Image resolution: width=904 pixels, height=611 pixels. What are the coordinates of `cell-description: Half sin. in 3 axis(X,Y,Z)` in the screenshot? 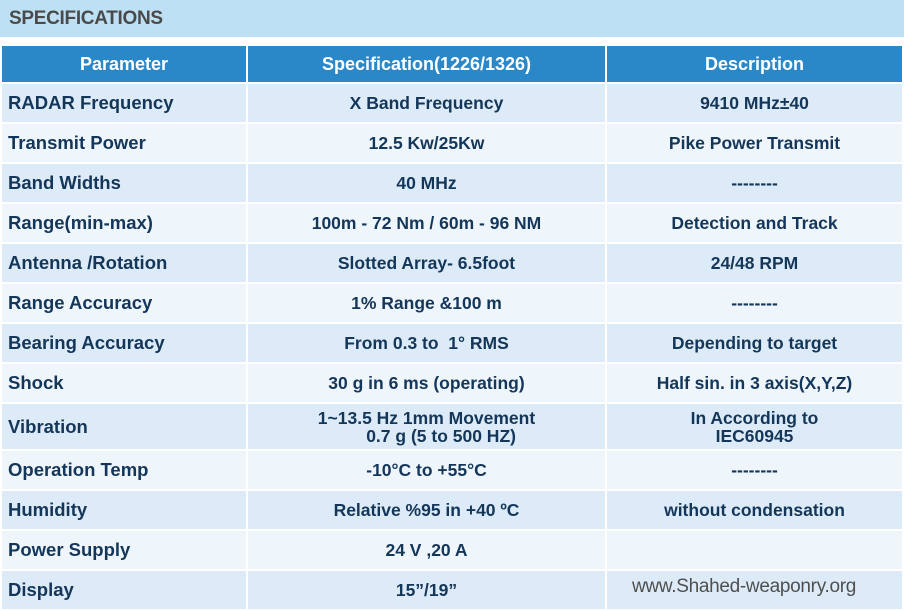 It's located at (754, 383).